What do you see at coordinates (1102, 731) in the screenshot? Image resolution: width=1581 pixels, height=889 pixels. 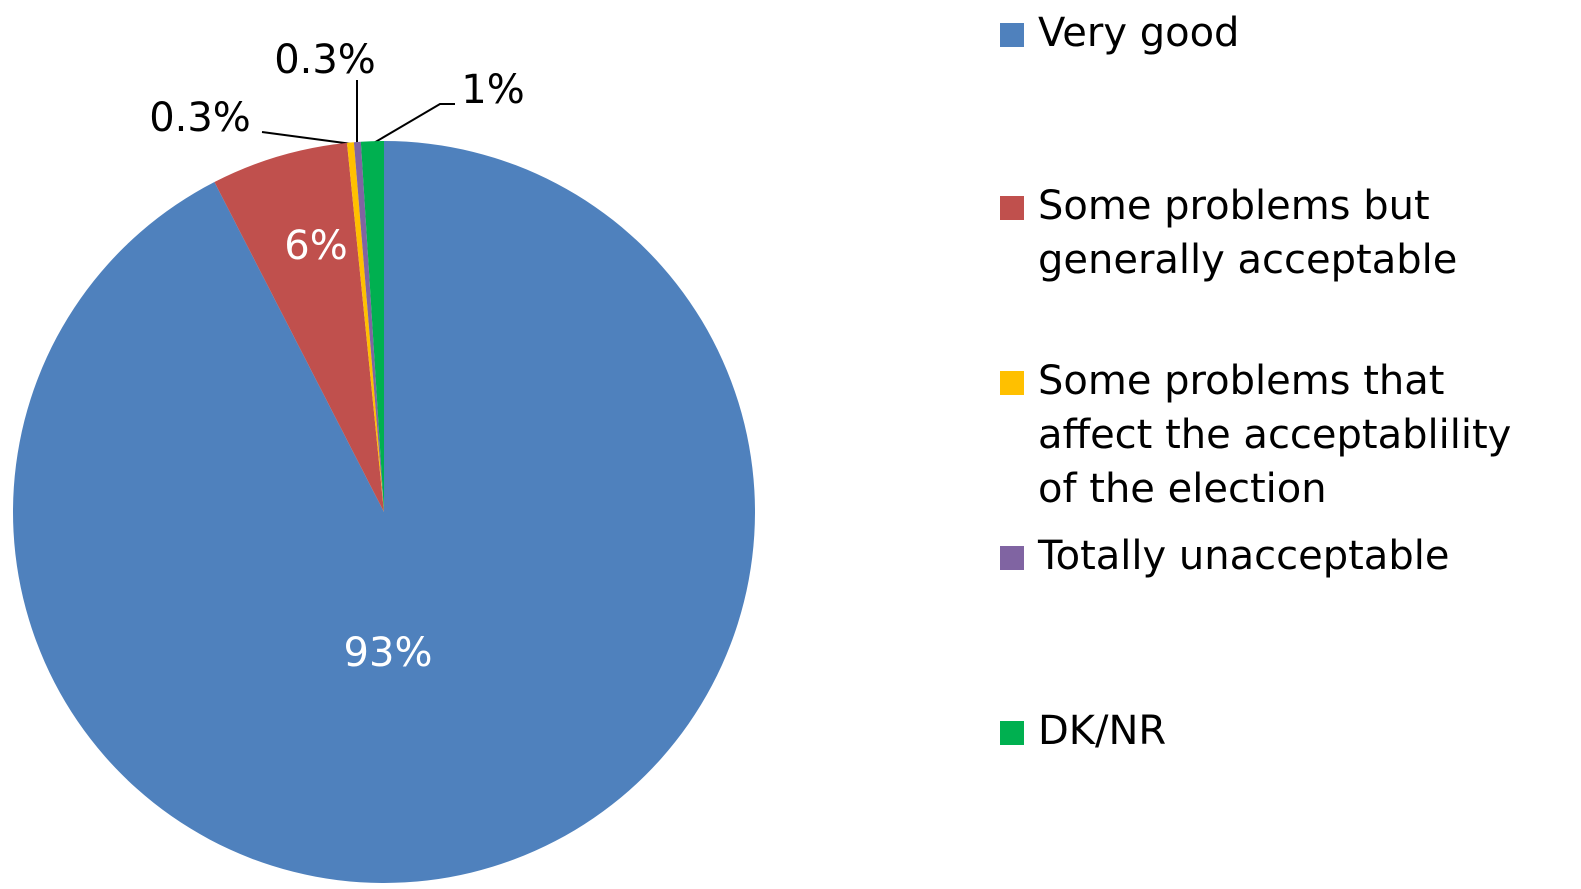 I see `legend-label: DK/NR` at bounding box center [1102, 731].